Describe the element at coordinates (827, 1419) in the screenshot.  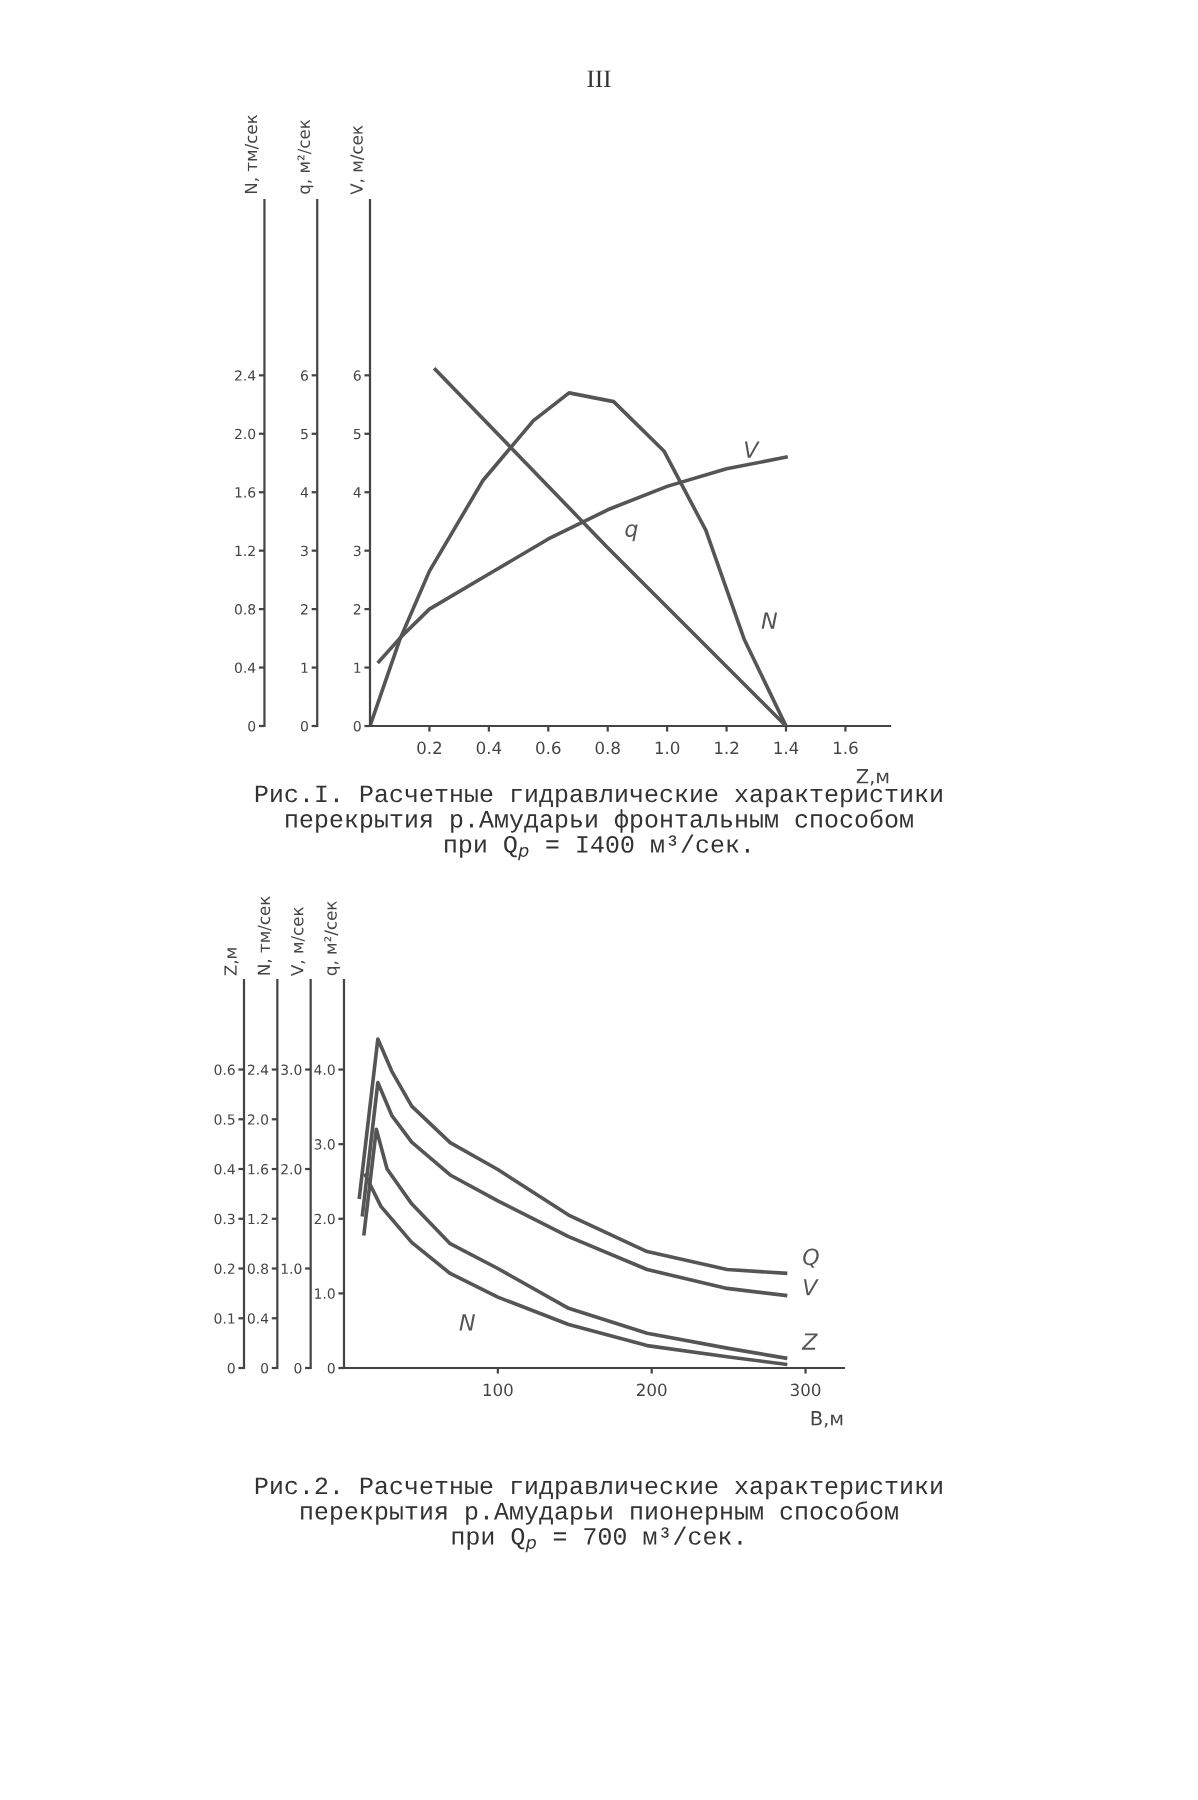
I see `x-axis-title: B,м` at that location.